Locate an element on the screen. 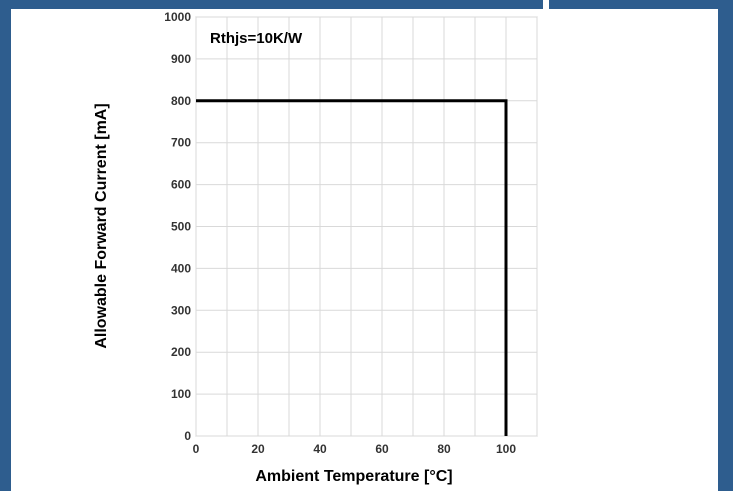 The image size is (733, 491). y-tick-label: 900 is located at coordinates (181, 59).